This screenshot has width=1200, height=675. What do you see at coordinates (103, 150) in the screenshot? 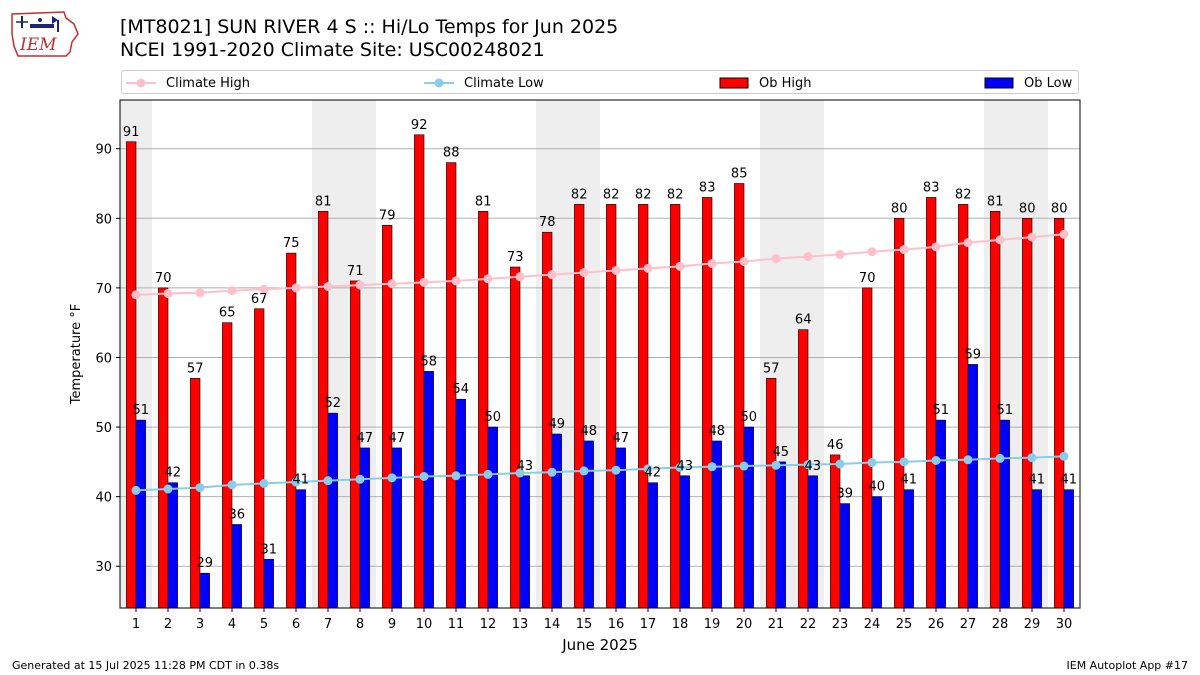
I see `y-tick-label: 90` at bounding box center [103, 150].